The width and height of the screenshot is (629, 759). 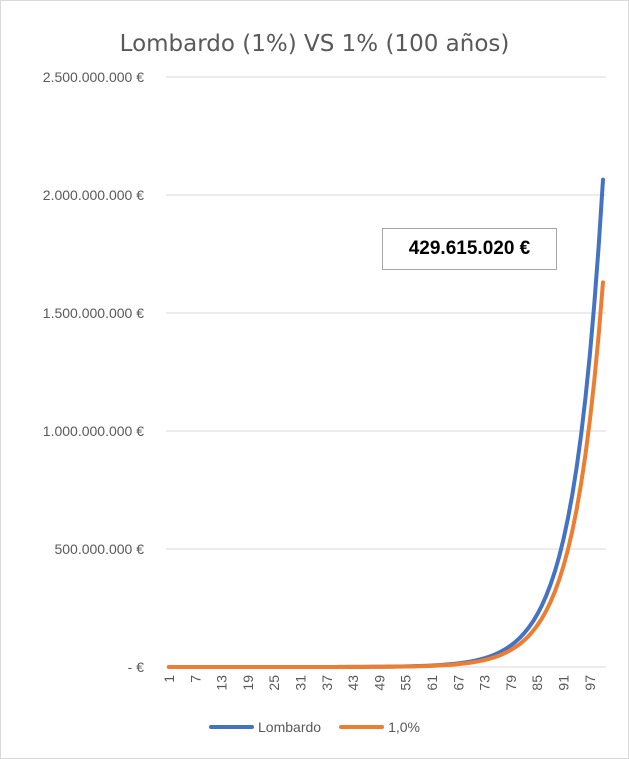 What do you see at coordinates (290, 727) in the screenshot?
I see `legend-label-lombardo: Lombardo` at bounding box center [290, 727].